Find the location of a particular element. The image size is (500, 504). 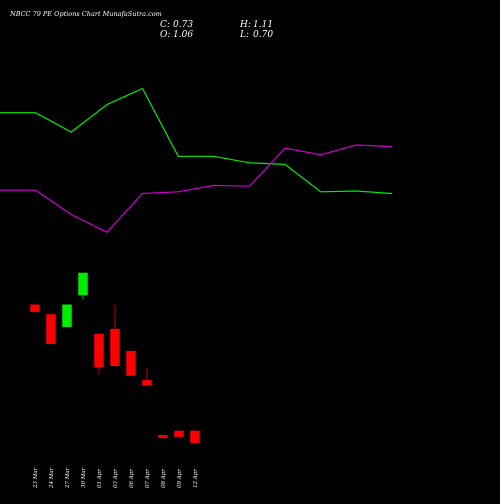

low-value: 0.70 is located at coordinates (263, 35).